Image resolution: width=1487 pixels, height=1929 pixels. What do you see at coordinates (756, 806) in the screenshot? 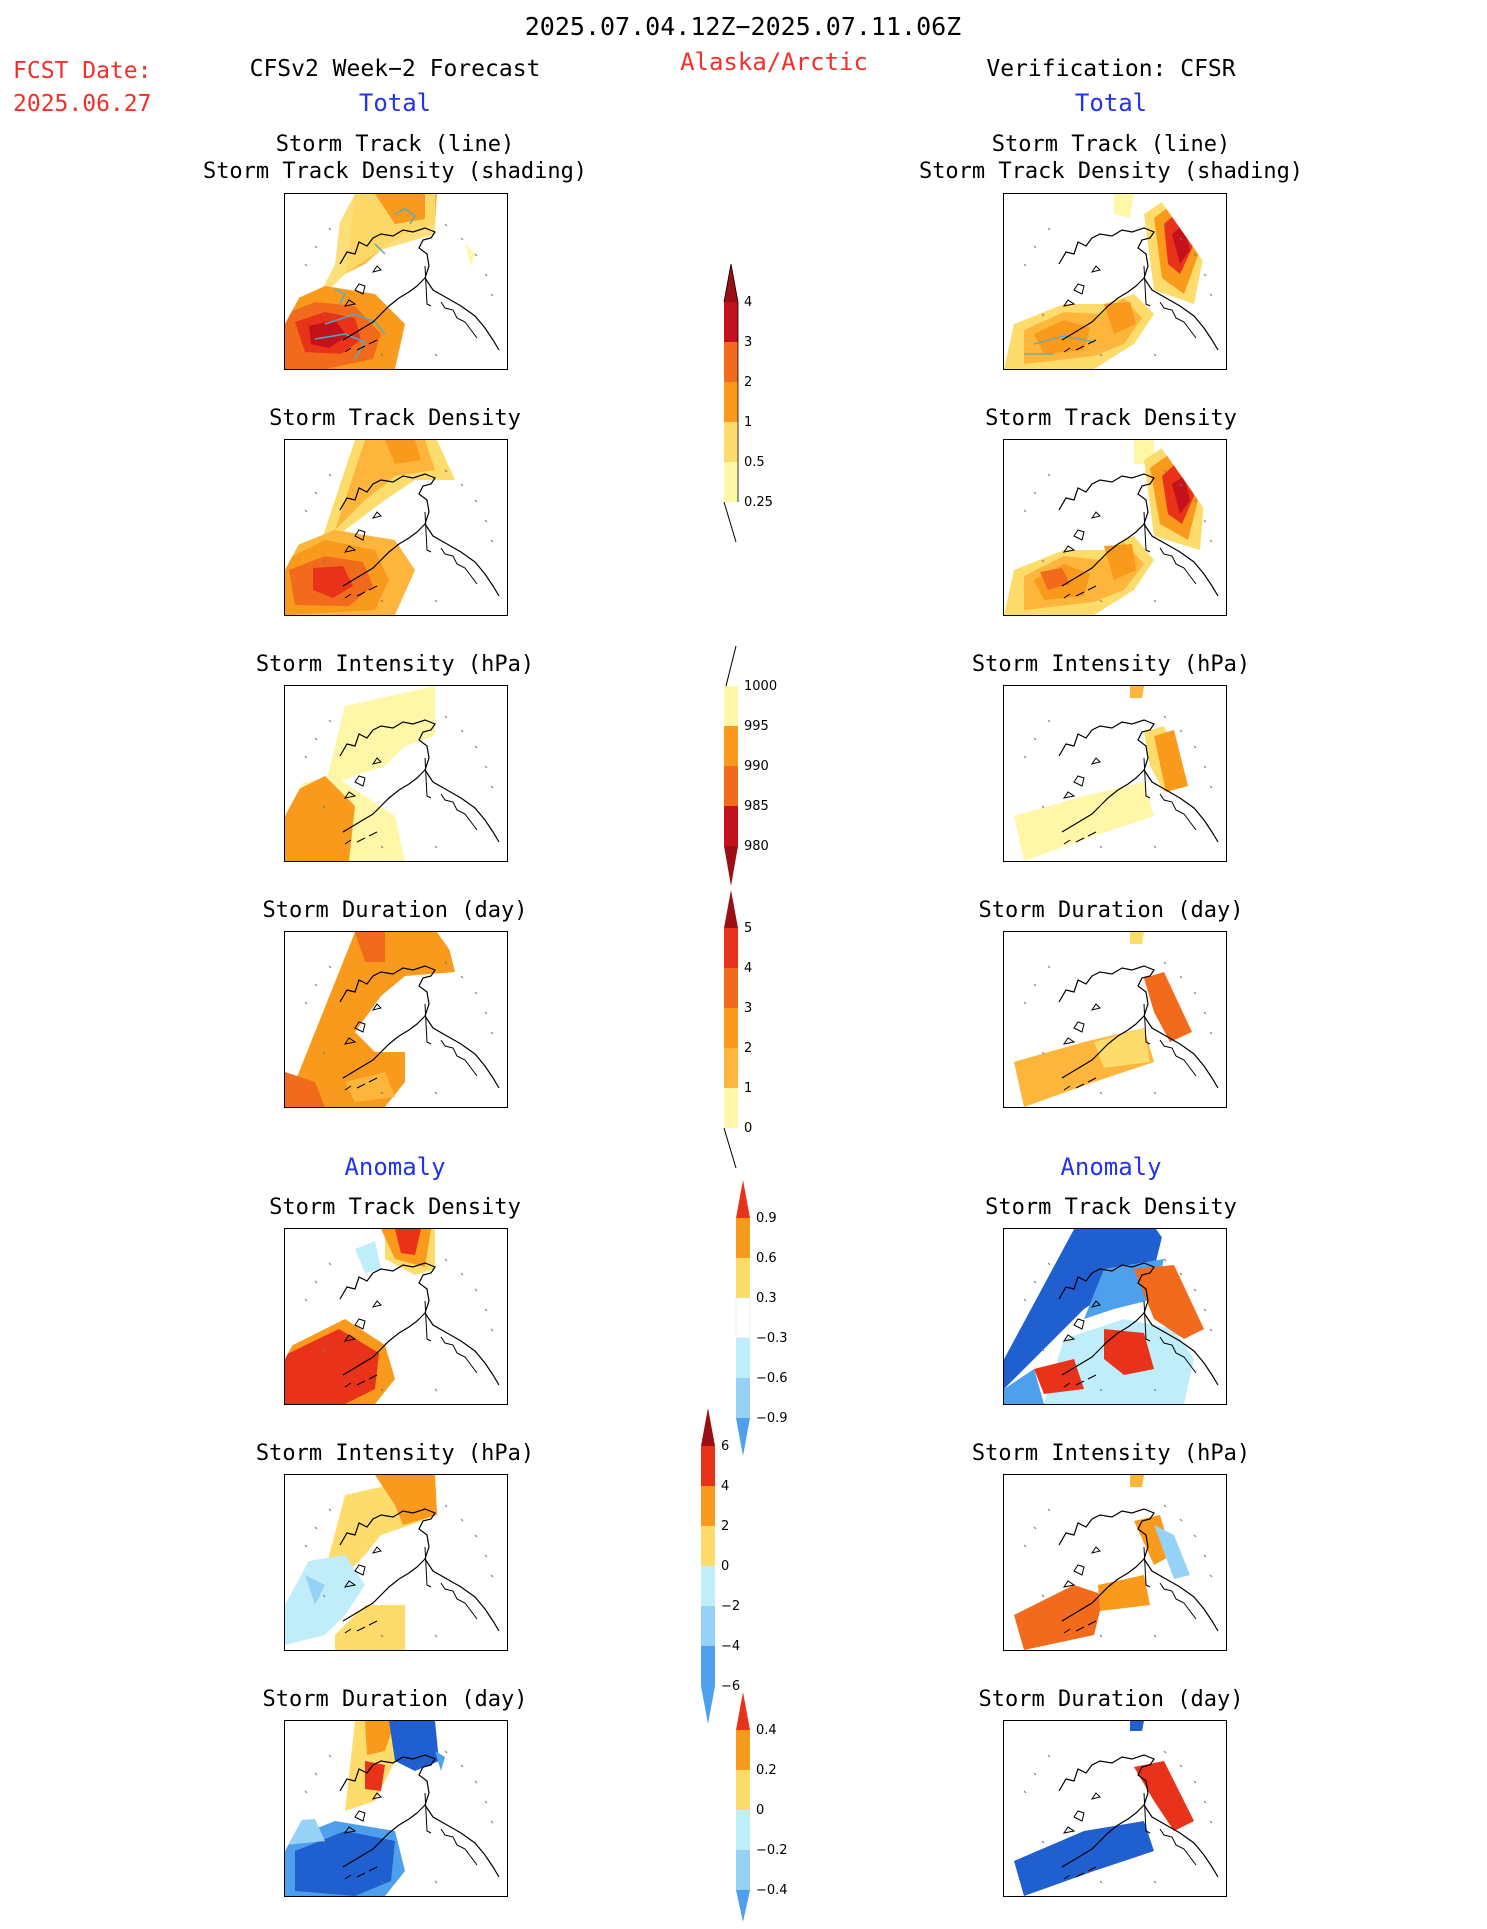
I see `cb2-tick-3: 985` at bounding box center [756, 806].